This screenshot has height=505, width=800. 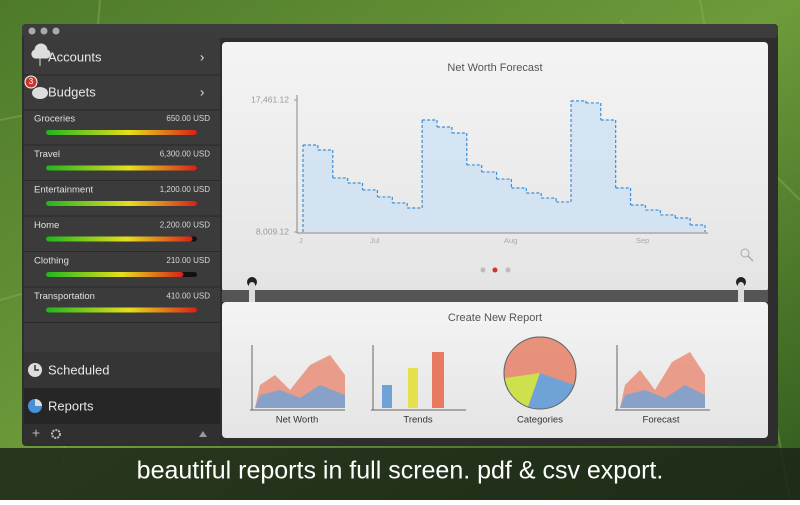 What do you see at coordinates (78, 369) in the screenshot?
I see `scheduled-label: Scheduled` at bounding box center [78, 369].